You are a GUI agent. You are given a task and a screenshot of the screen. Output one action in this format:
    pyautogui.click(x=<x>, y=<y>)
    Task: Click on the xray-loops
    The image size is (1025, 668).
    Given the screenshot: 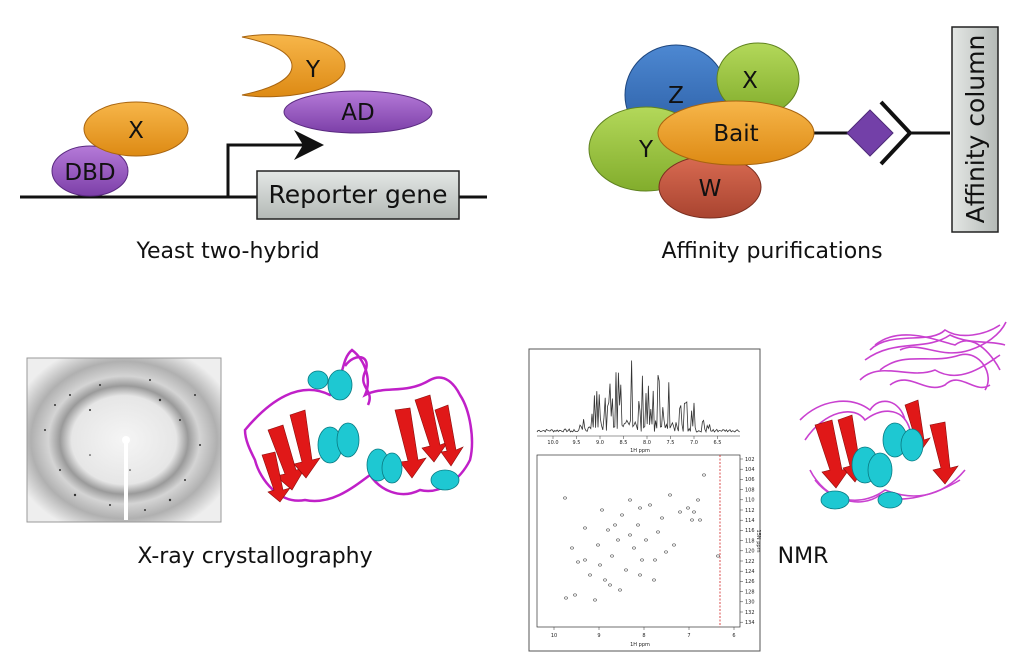 What is the action you would take?
    pyautogui.click(x=358, y=425)
    